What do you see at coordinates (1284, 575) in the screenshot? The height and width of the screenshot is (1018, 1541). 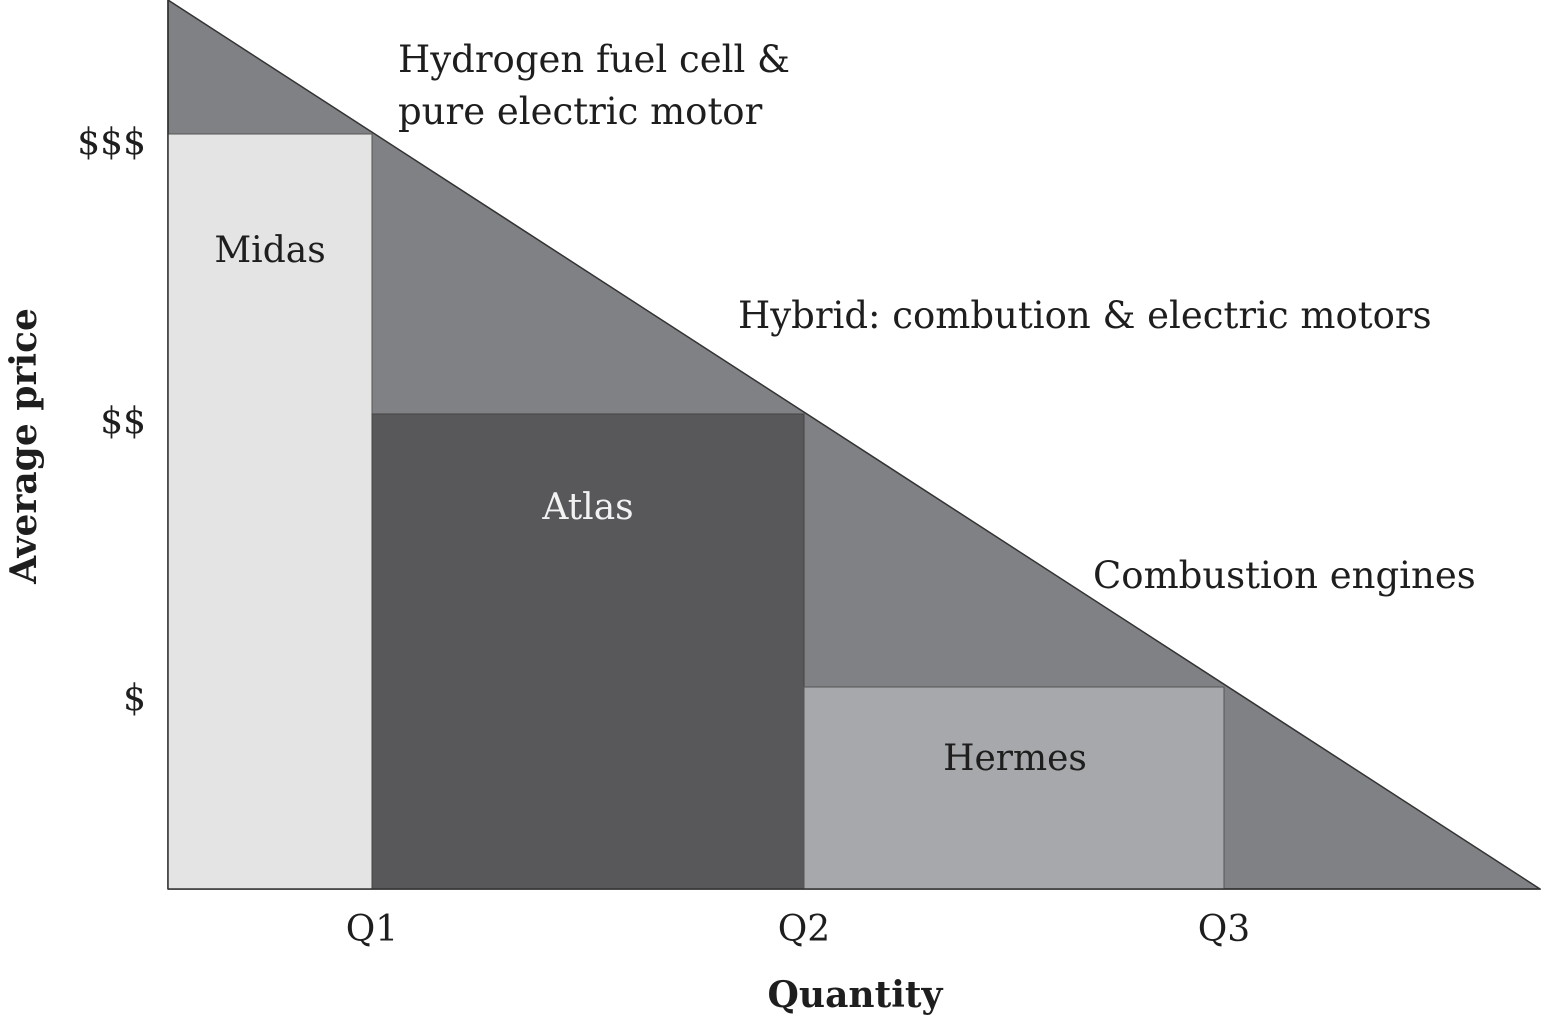 I see `combustion-label: Combustion engines` at bounding box center [1284, 575].